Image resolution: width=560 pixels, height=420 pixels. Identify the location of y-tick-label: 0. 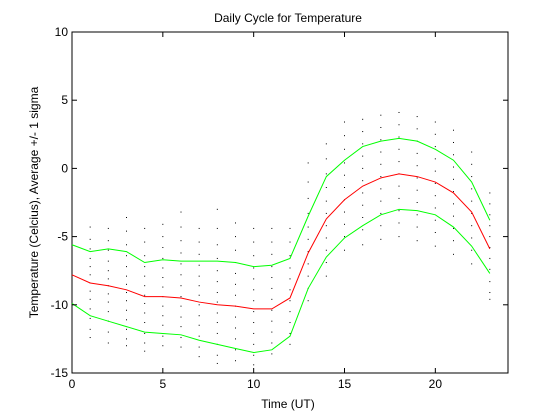
(64, 168).